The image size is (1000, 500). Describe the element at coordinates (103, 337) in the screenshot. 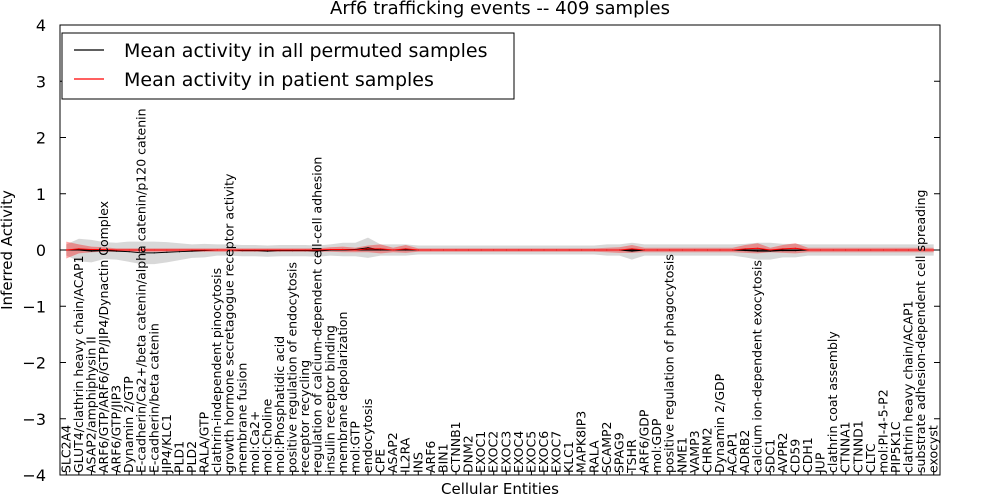

I see `x-tick-label: ARF6/GTP/ARF6/GTP/JIP4/Dynactin Complex` at that location.